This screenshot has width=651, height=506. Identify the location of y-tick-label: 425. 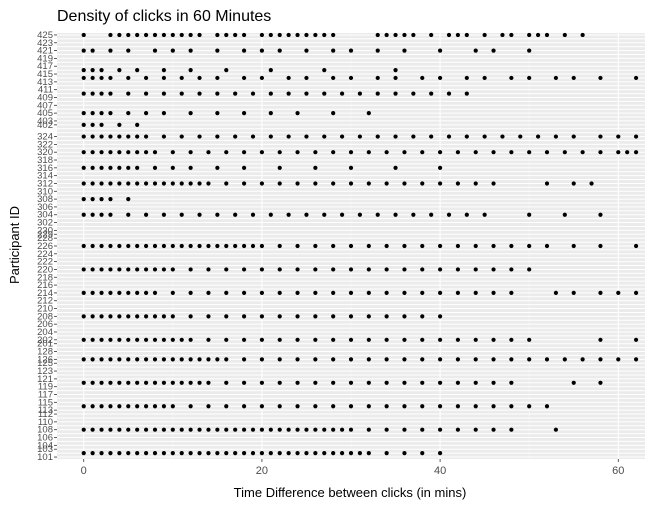
(45, 35).